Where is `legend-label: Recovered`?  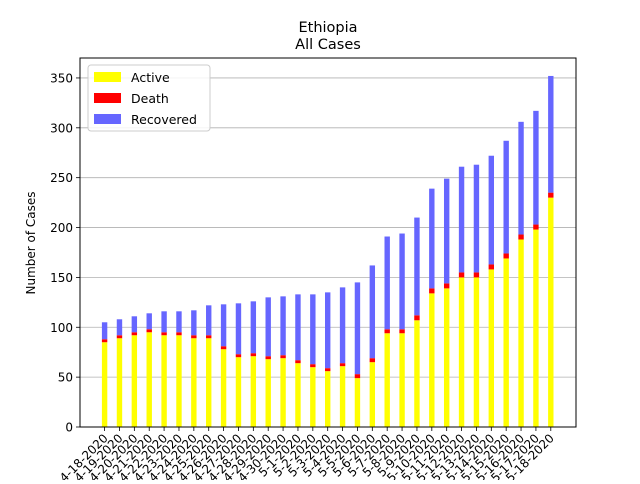
legend-label: Recovered is located at coordinates (164, 119).